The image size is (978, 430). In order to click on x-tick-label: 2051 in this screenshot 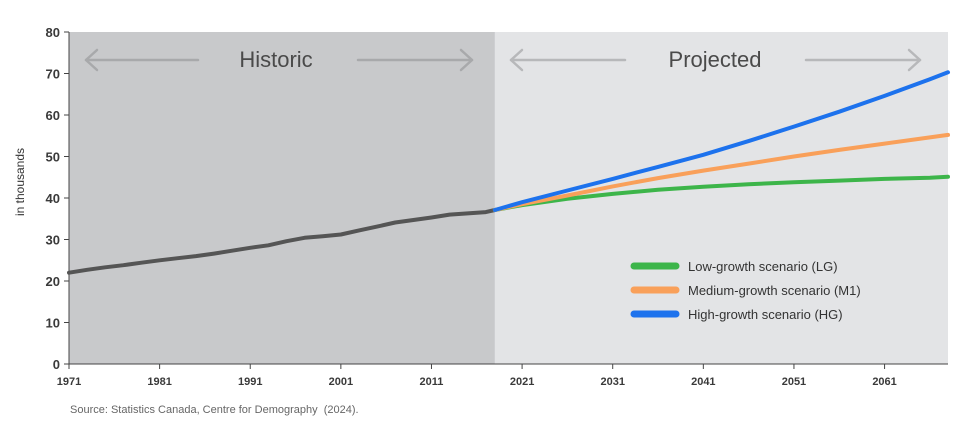, I will do `click(794, 382)`.